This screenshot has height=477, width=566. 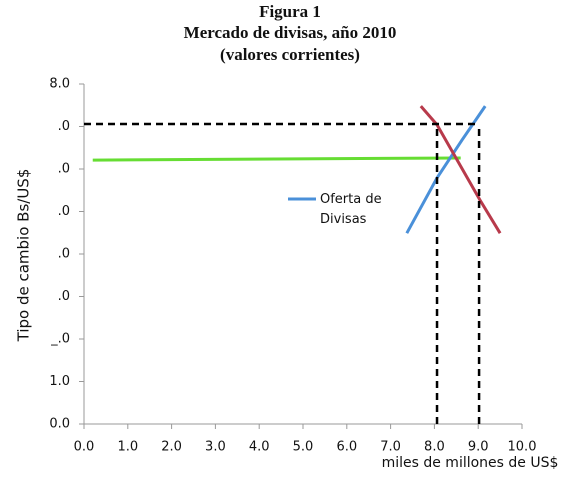 I want to click on y-tick-label: 0.0, so click(x=59, y=424).